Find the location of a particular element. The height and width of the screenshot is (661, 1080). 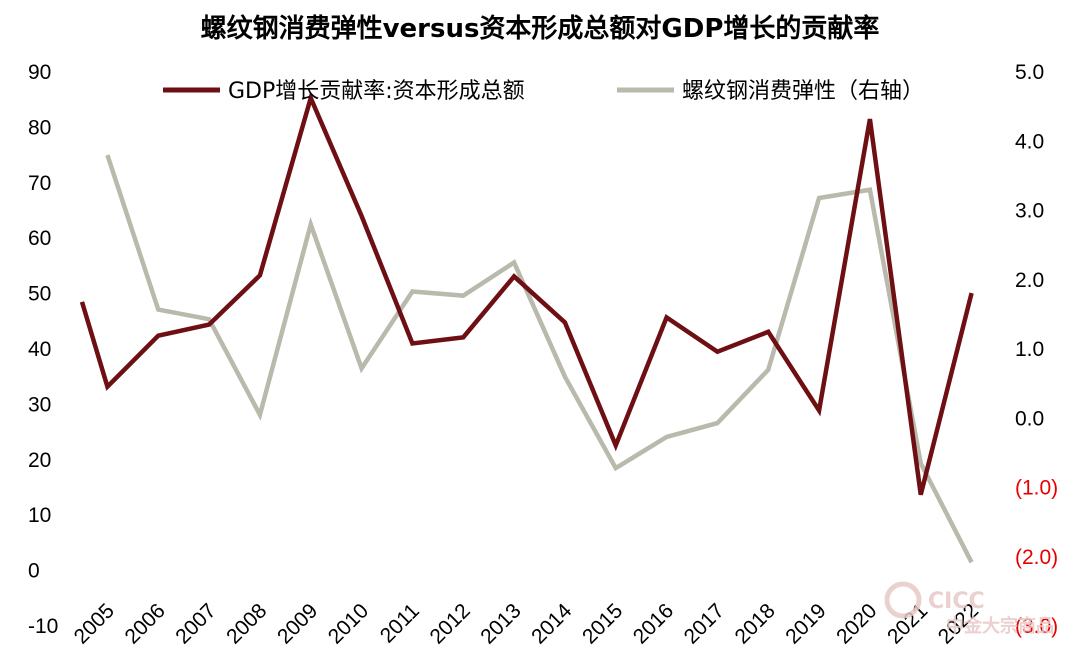

x-tick-label: 2017 is located at coordinates (704, 623).